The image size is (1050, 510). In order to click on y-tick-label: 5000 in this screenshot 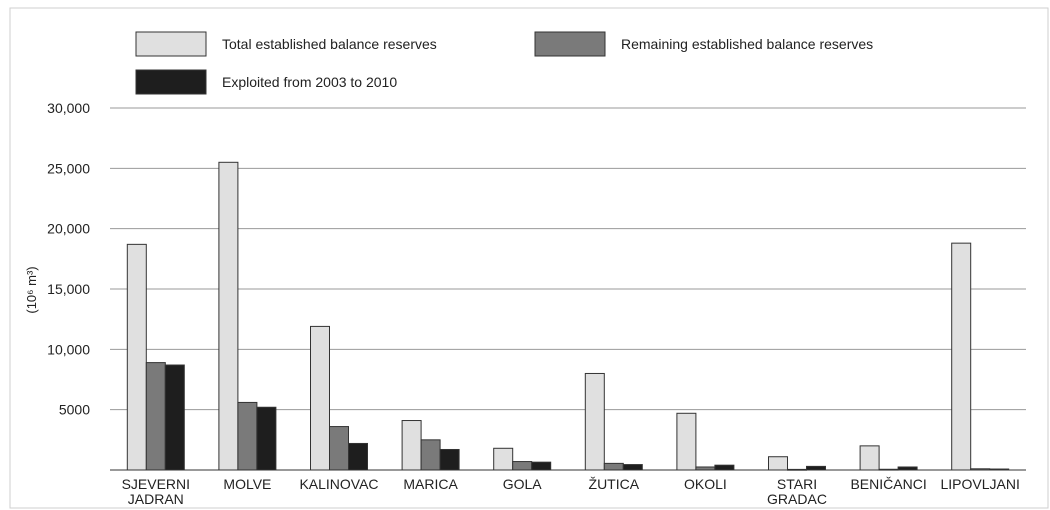, I will do `click(74, 410)`.